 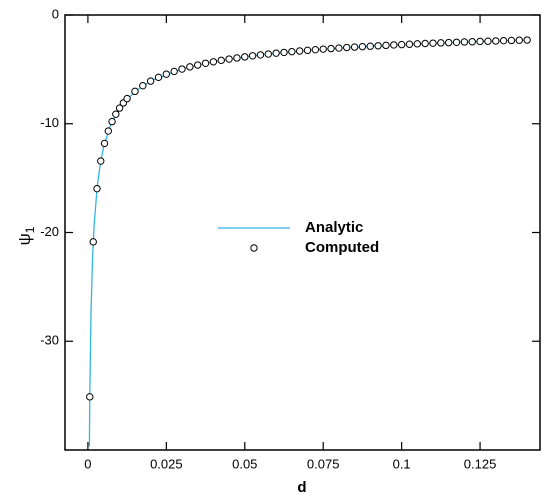 I want to click on x-axis-label: d, so click(x=301, y=487).